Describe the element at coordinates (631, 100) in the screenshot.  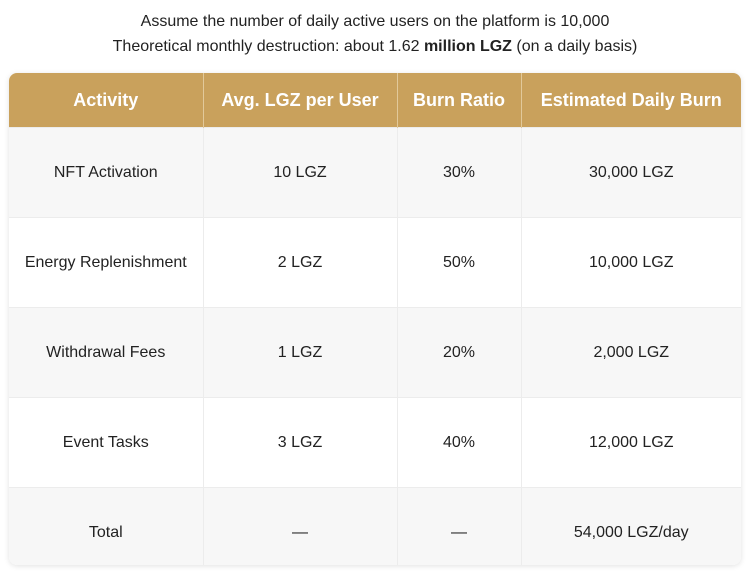
I see `column-header: Estimated Daily Burn` at that location.